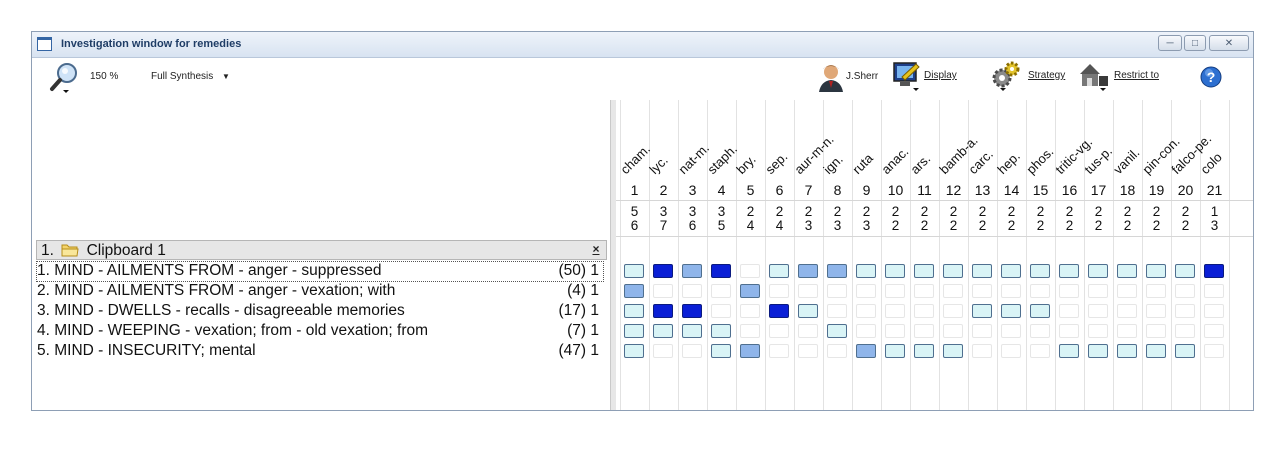 This screenshot has width=1286, height=452. I want to click on zoom-button, so click(69, 78).